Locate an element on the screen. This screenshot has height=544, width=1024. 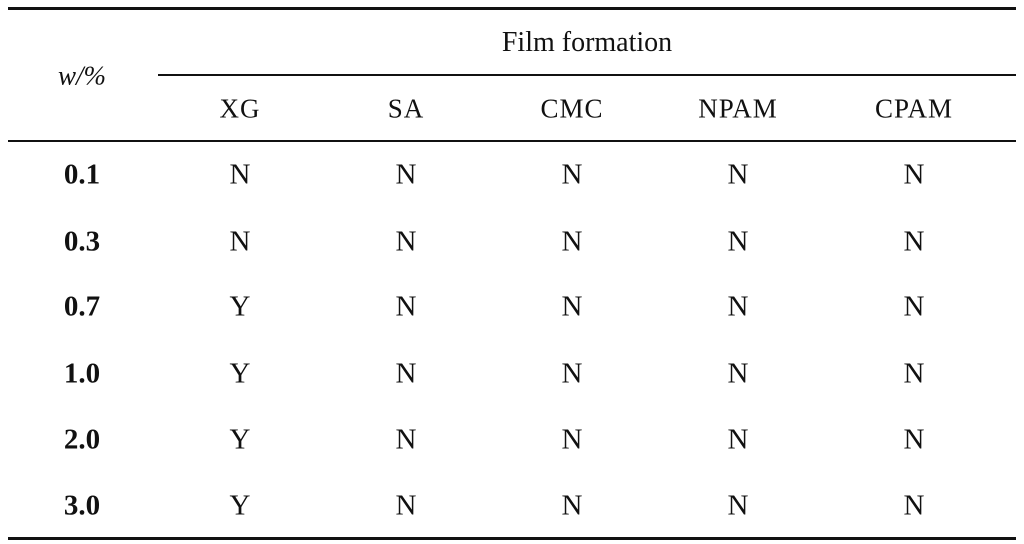
row-label: 0.3 is located at coordinates (82, 241).